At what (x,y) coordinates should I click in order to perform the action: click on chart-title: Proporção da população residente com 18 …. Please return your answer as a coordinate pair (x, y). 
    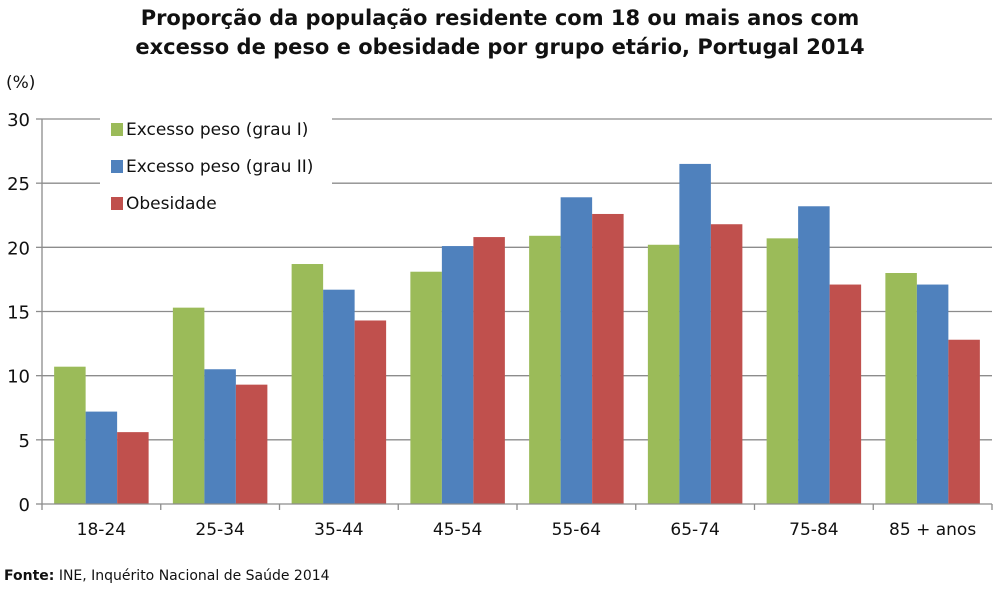
    Looking at the image, I should click on (500, 33).